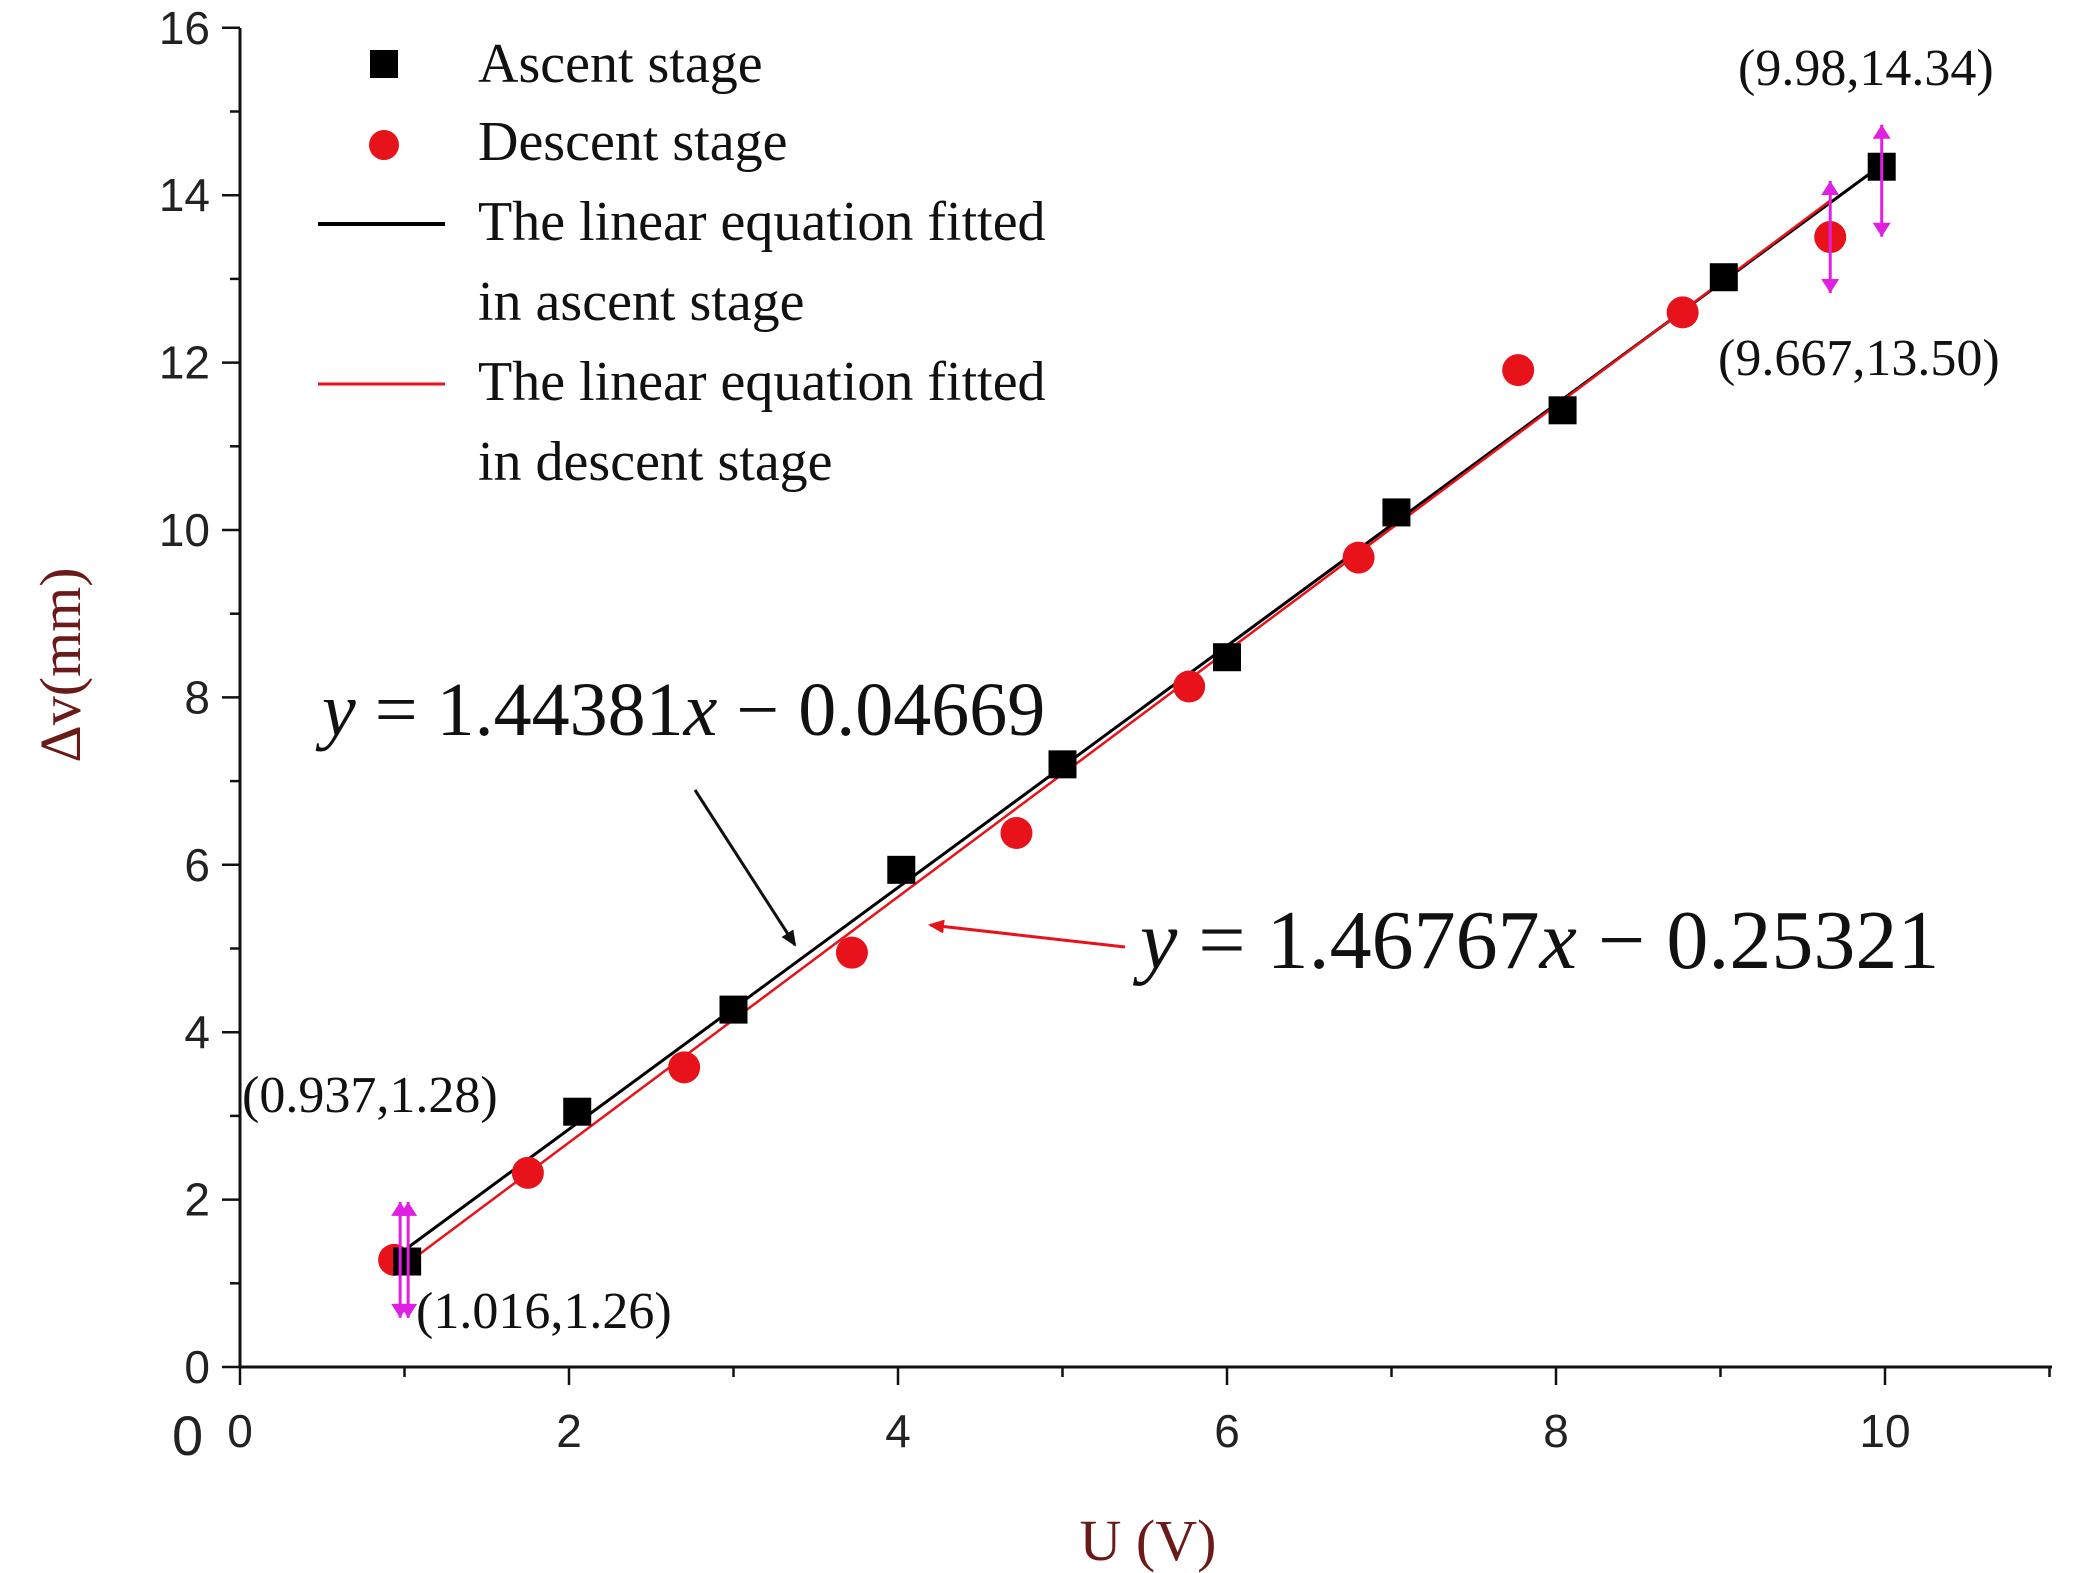 The height and width of the screenshot is (1573, 2081). I want to click on x-axis-title: U (V), so click(1148, 1540).